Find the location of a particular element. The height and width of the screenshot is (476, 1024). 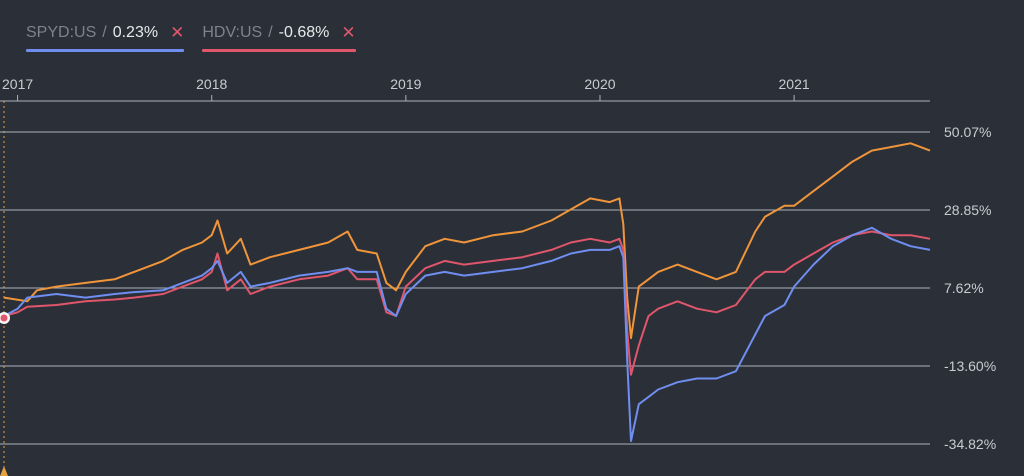

y-axis-labels: 50.07% 28.85% 7.62% -13.60% -34.82% is located at coordinates (970, 288).